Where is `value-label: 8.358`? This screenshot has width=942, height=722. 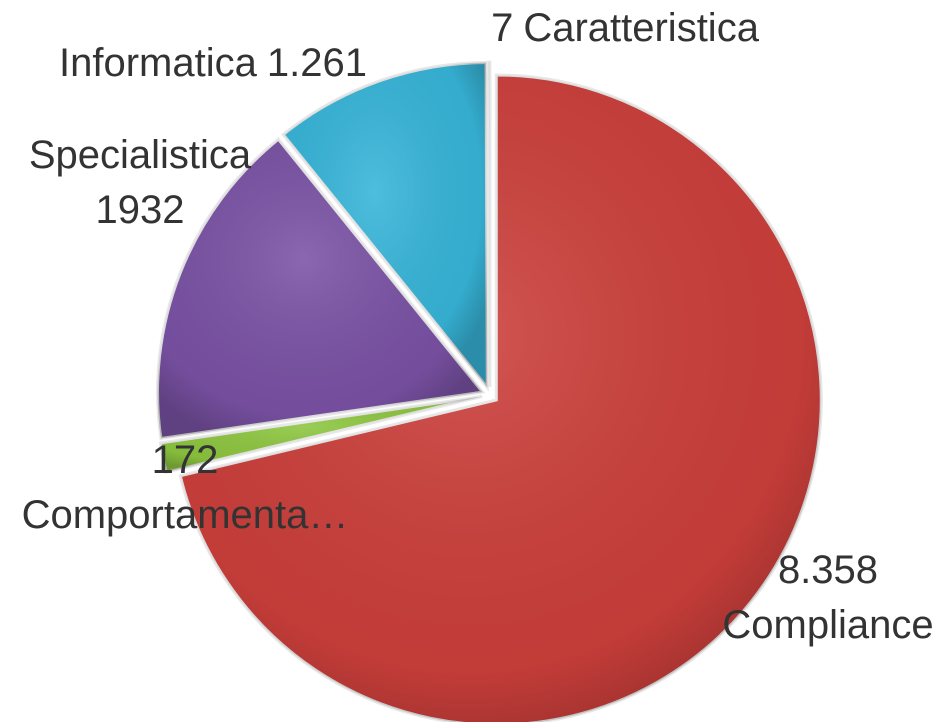 value-label: 8.358 is located at coordinates (828, 570).